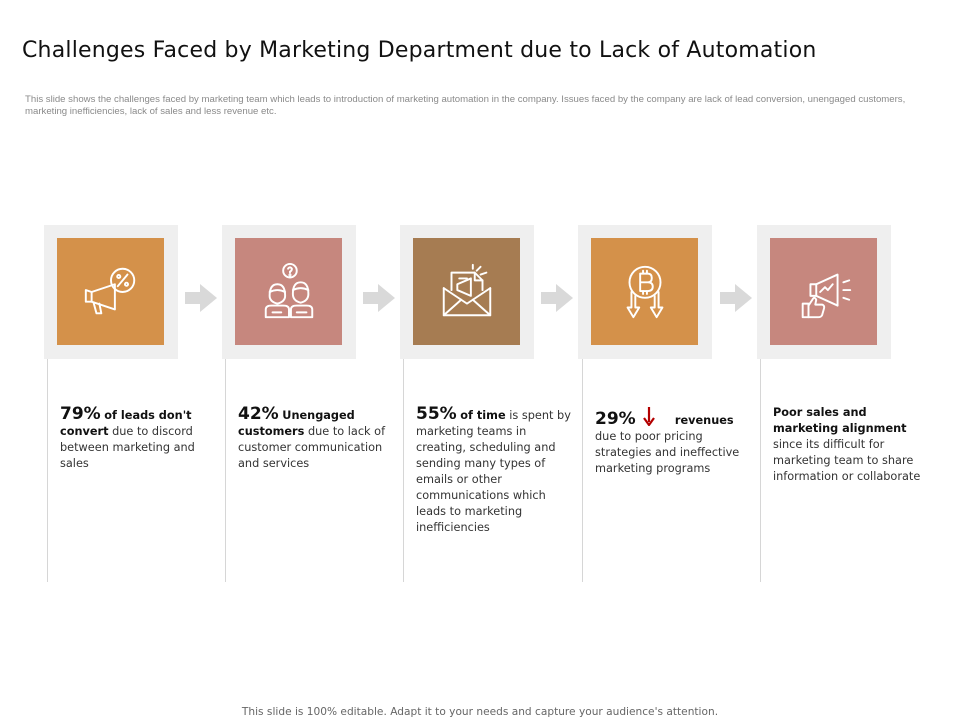 Image resolution: width=960 pixels, height=720 pixels. Describe the element at coordinates (126, 423) in the screenshot. I see `card-1-bold: of leads don't convert` at that location.